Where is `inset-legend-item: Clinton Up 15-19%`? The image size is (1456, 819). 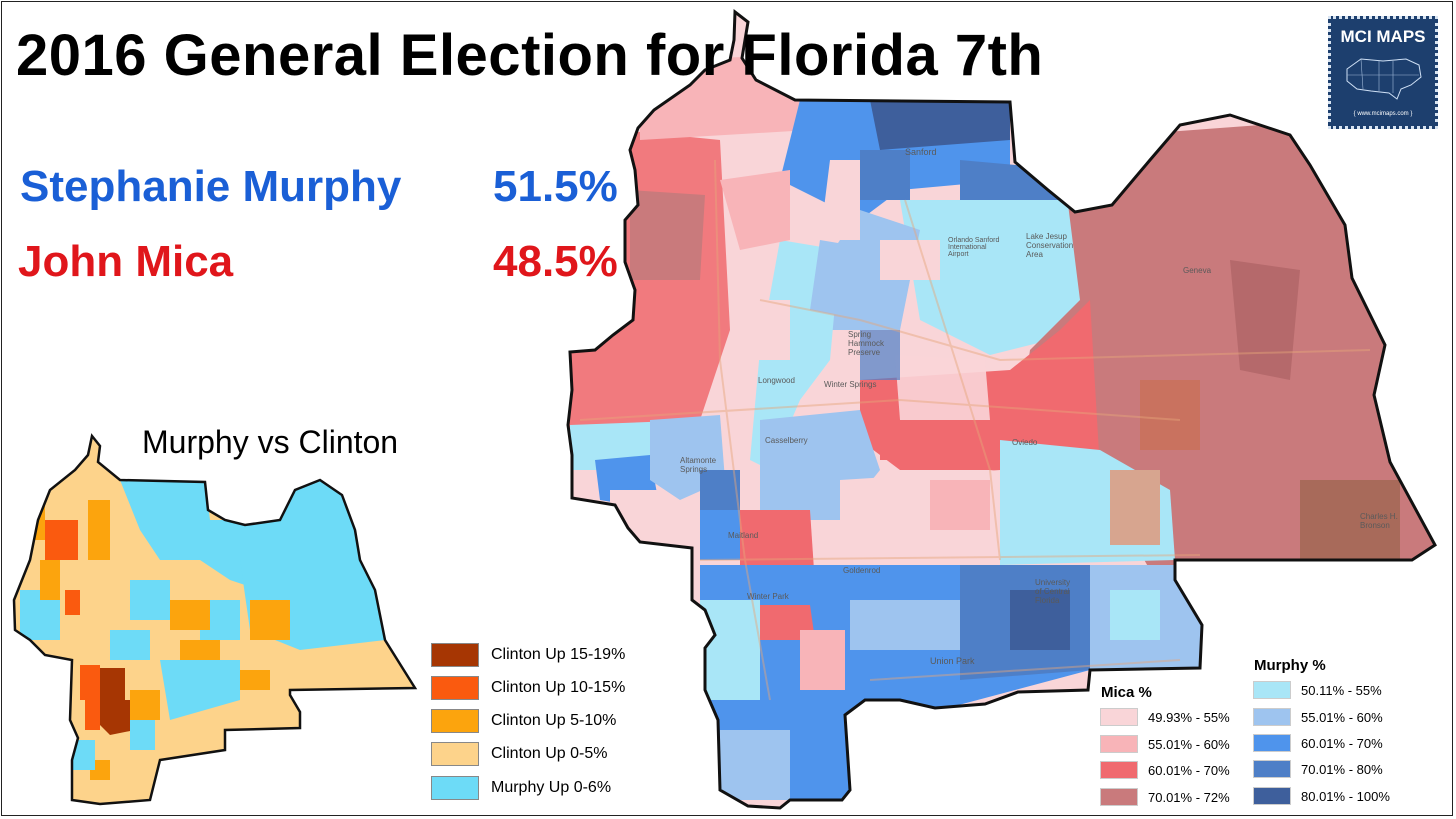
inset-legend-item: Clinton Up 15-19% is located at coordinates (528, 655).